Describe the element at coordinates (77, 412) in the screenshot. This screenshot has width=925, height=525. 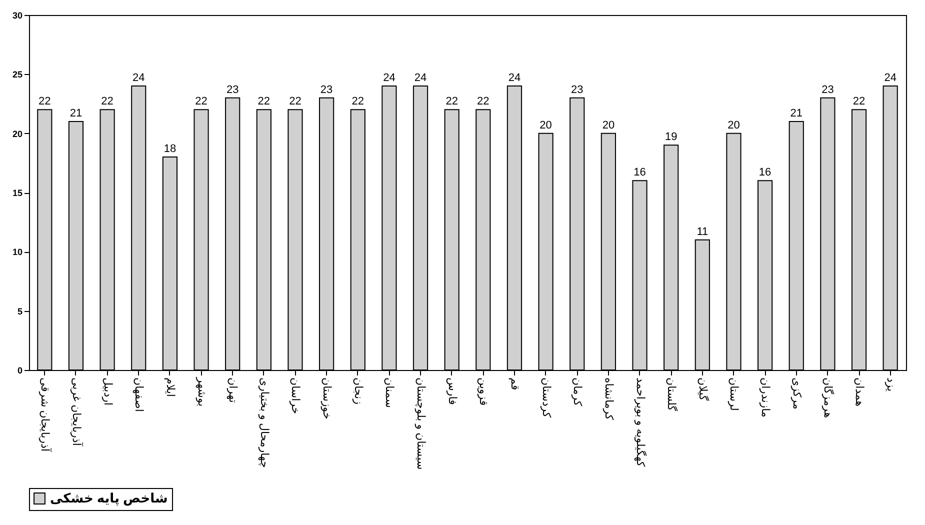
I see `x-tick-label: آذربایجان غربی` at that location.